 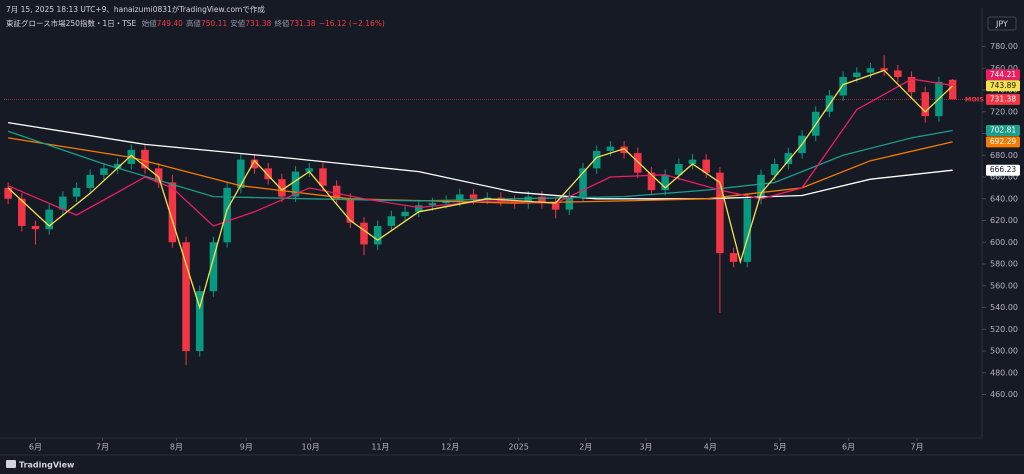 I want to click on y-tick-label: 460.00, so click(x=1004, y=394).